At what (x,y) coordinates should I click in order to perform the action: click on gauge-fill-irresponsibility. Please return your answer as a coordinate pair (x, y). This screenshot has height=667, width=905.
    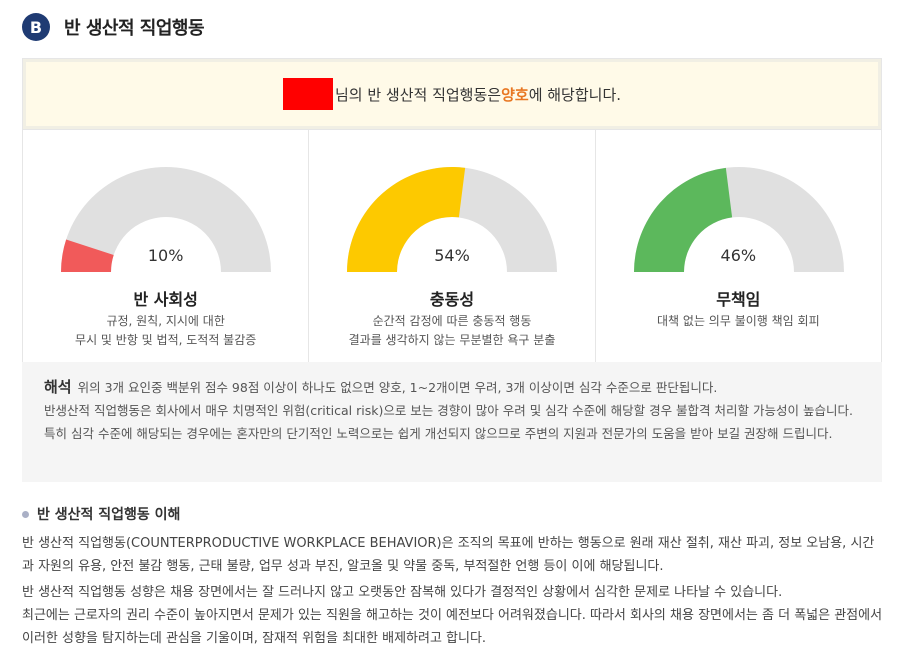
    Looking at the image, I should click on (682, 219).